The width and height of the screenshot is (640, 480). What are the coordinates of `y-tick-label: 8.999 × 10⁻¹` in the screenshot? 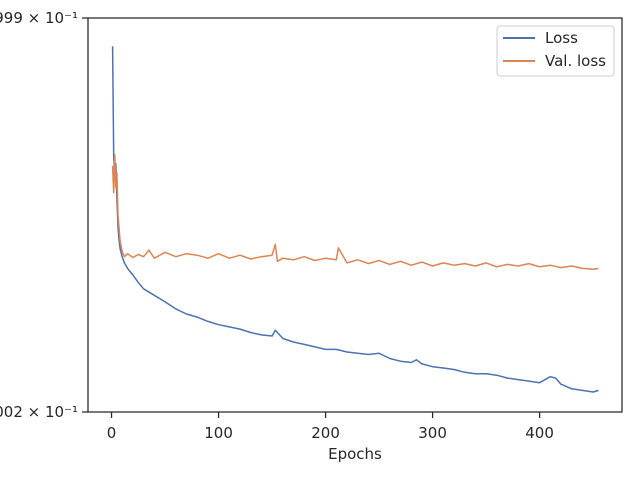 It's located at (39, 18).